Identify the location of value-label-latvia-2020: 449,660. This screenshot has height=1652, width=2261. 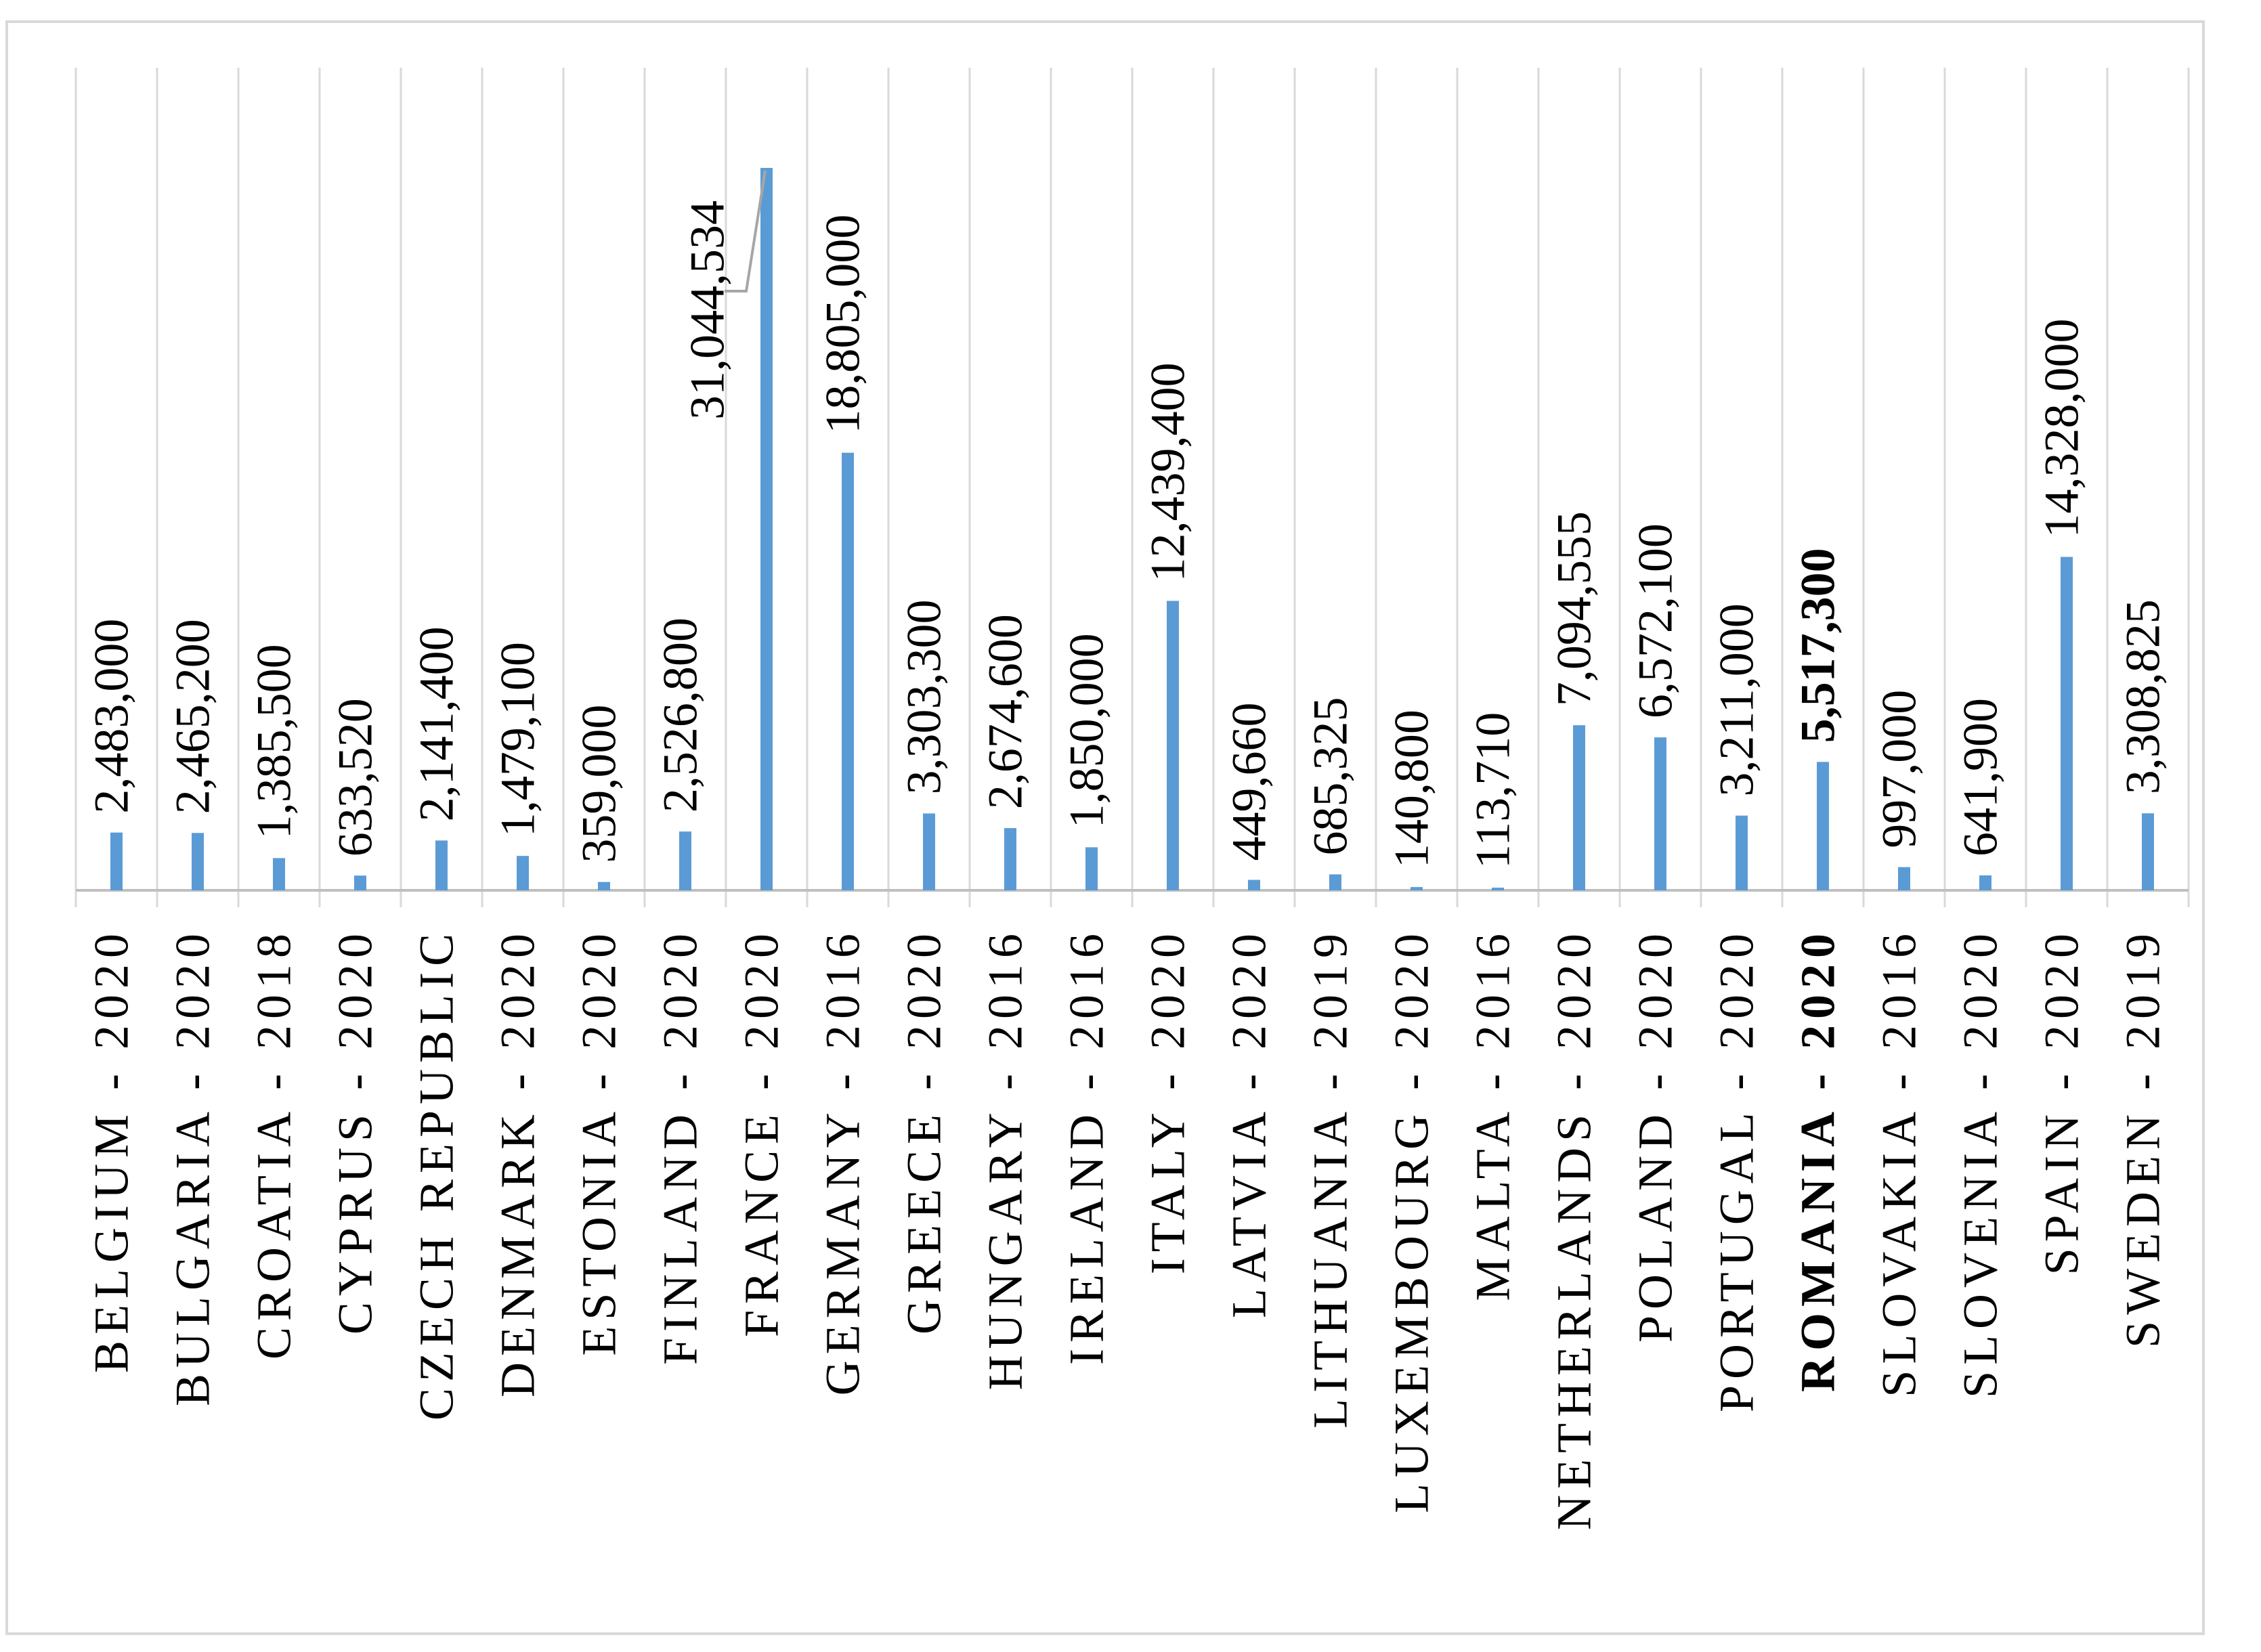
(1249, 782).